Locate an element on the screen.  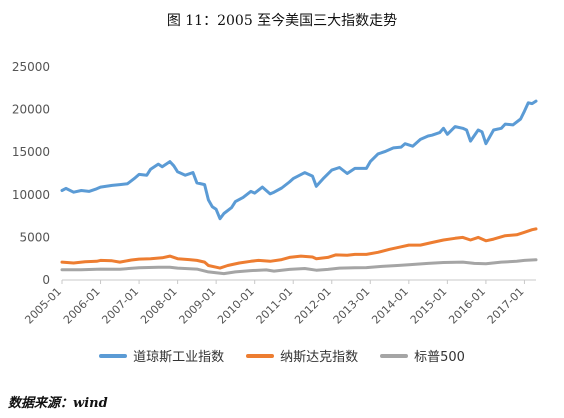
x-tick-label: 2010-01 is located at coordinates (236, 306).